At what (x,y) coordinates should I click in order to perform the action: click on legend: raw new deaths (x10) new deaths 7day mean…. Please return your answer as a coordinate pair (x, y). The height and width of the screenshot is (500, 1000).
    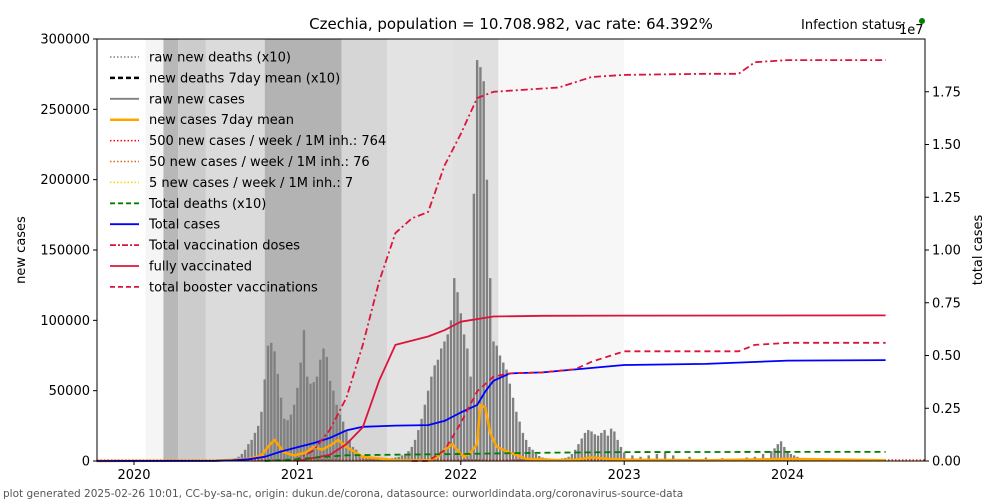
    Looking at the image, I should click on (248, 173).